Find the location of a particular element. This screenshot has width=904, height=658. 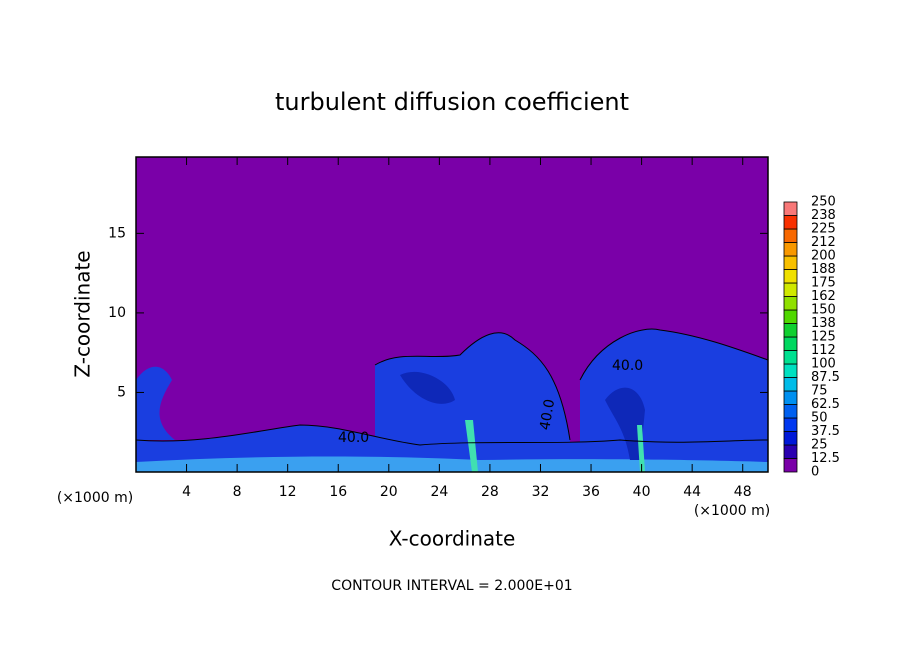

colorbar-label: 150 is located at coordinates (823, 310).